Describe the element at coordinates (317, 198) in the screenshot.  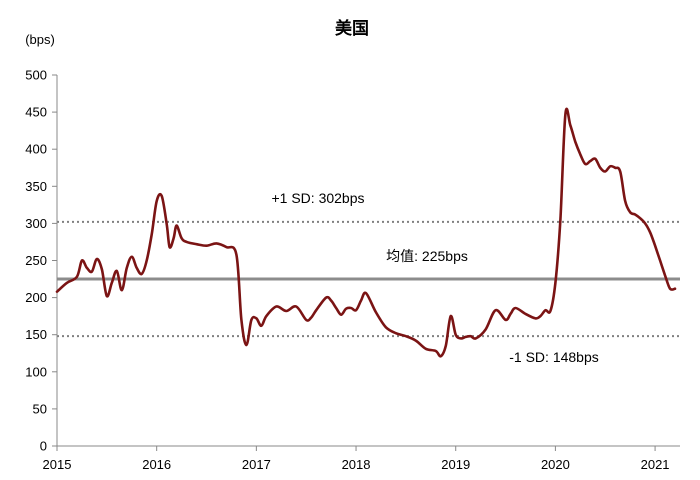
I see `reference-line-label: +1 SD: 302bps` at that location.